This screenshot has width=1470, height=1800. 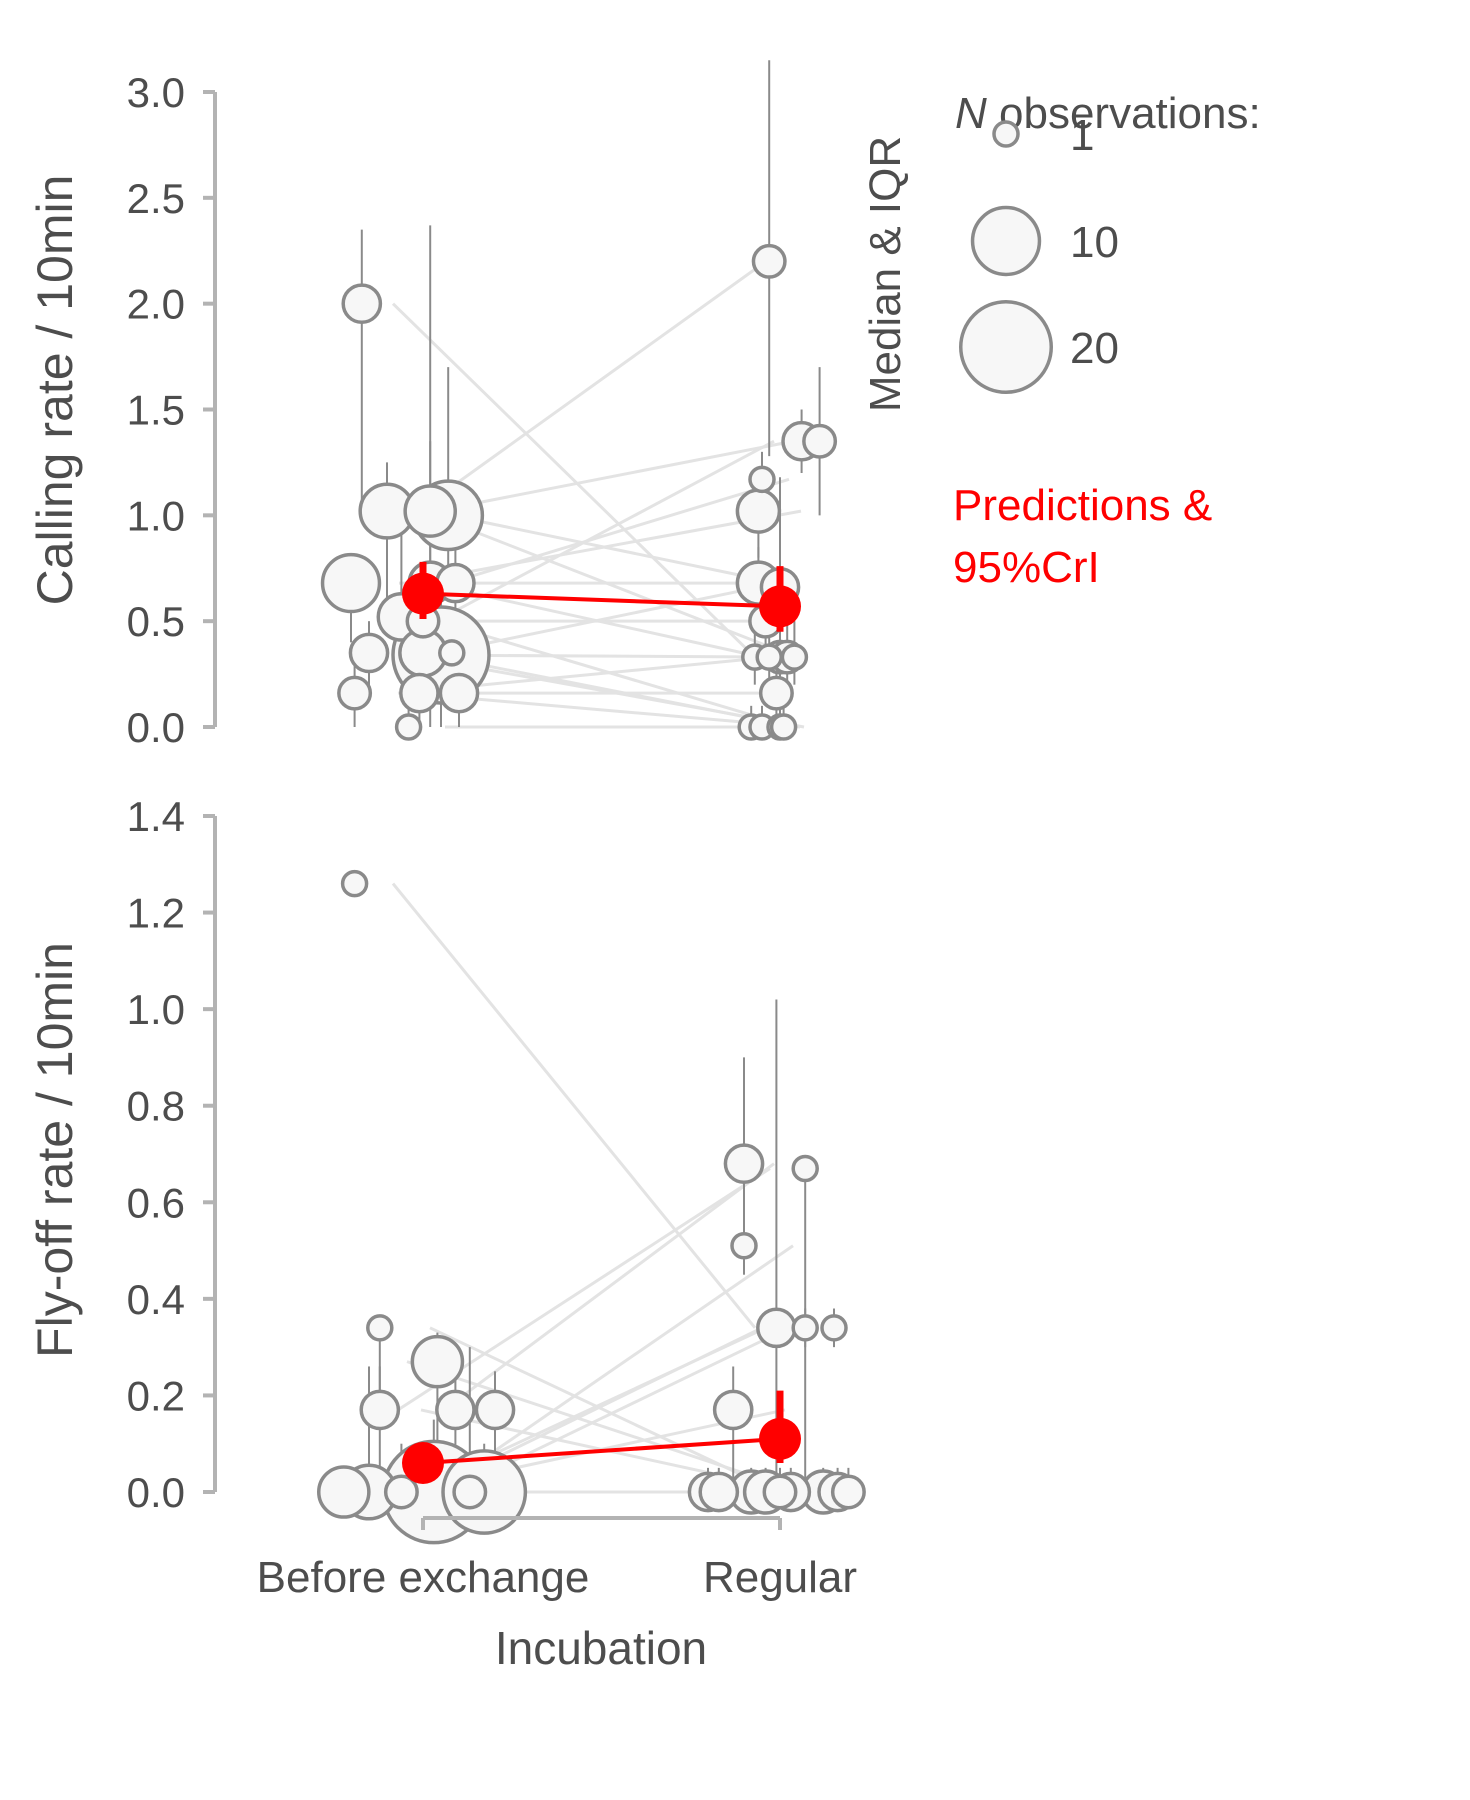 I want to click on y-tick-label: 1.5, so click(x=156, y=410).